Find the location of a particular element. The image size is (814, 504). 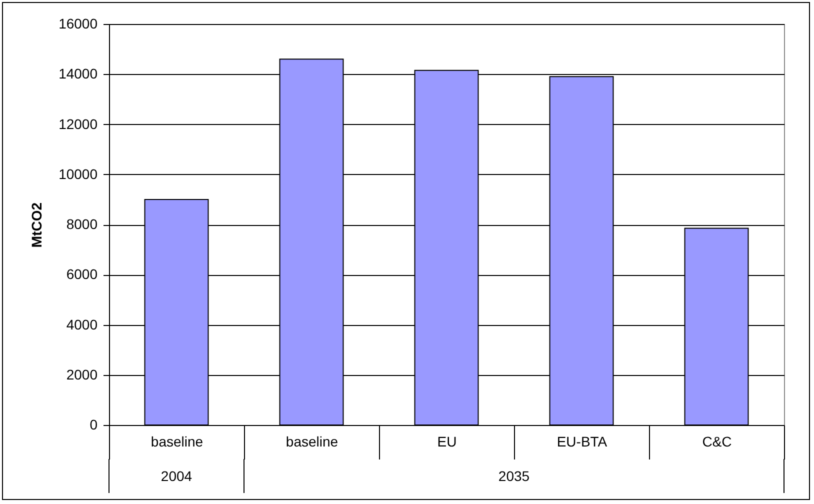

y-tick-label: 16000 is located at coordinates (78, 24).